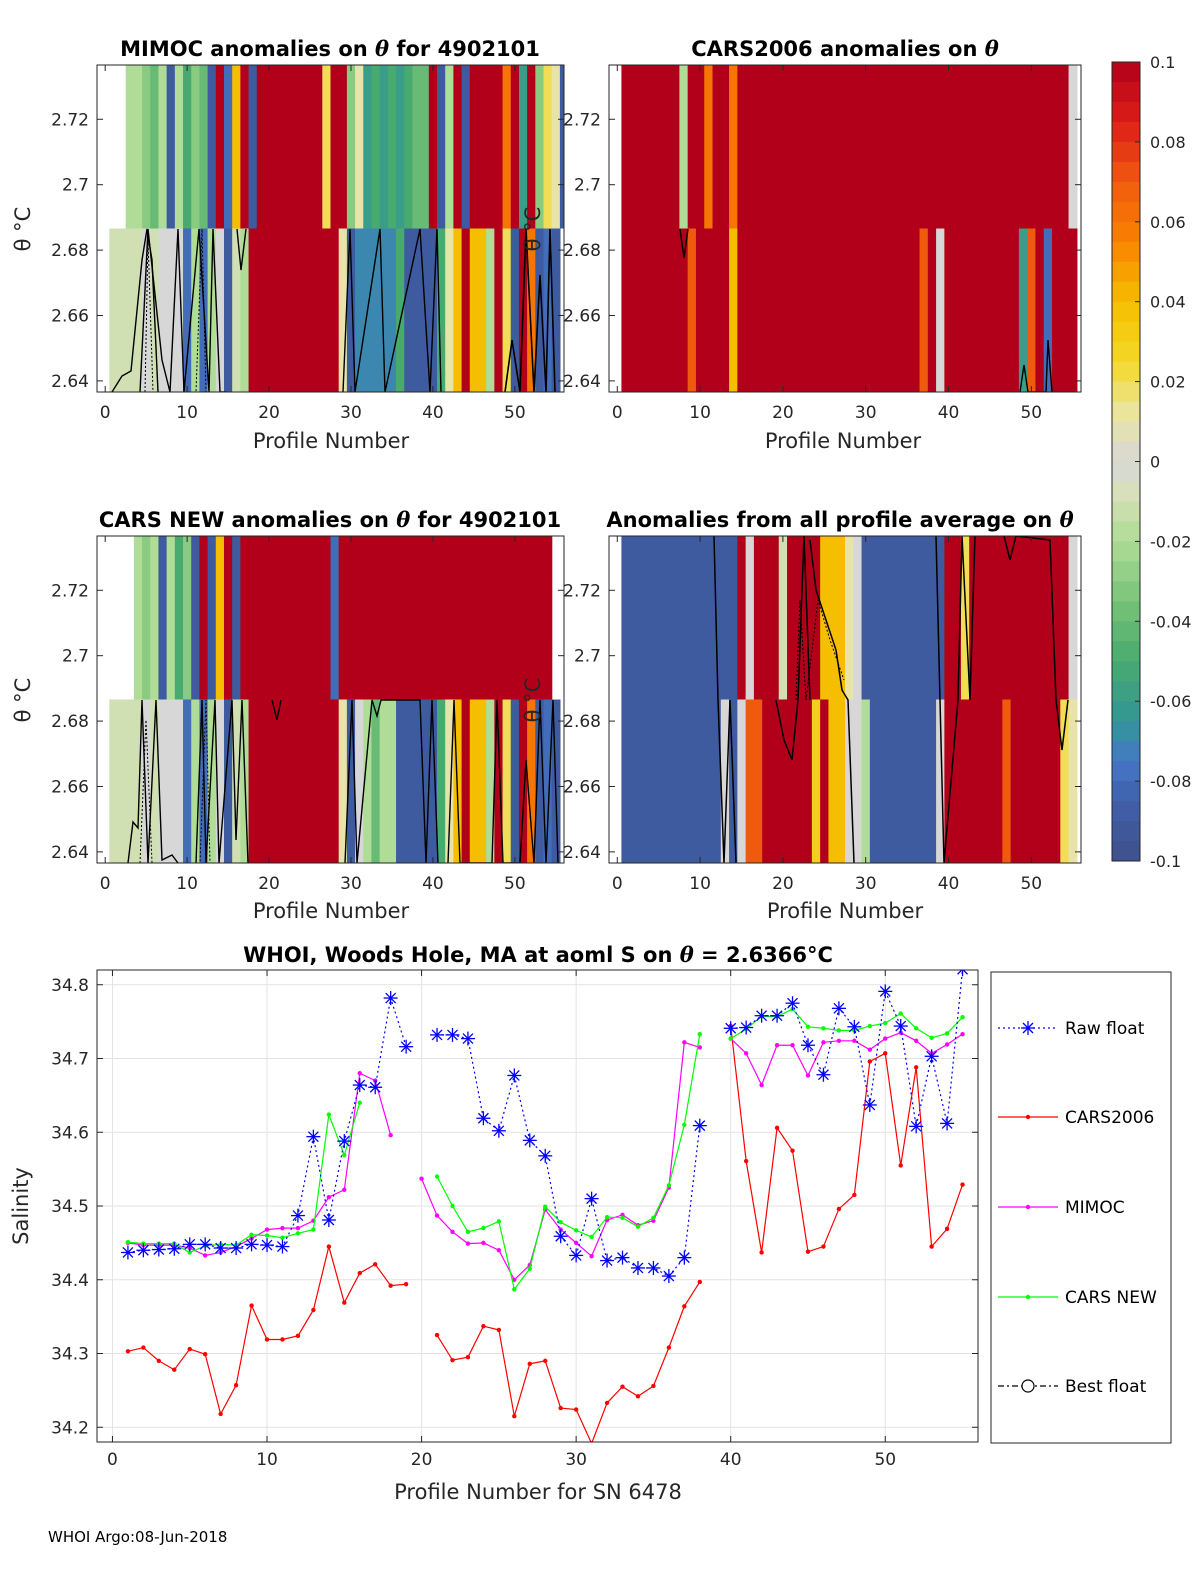  Describe the element at coordinates (70, 1428) in the screenshot. I see `y-tick-label: 34.2` at that location.